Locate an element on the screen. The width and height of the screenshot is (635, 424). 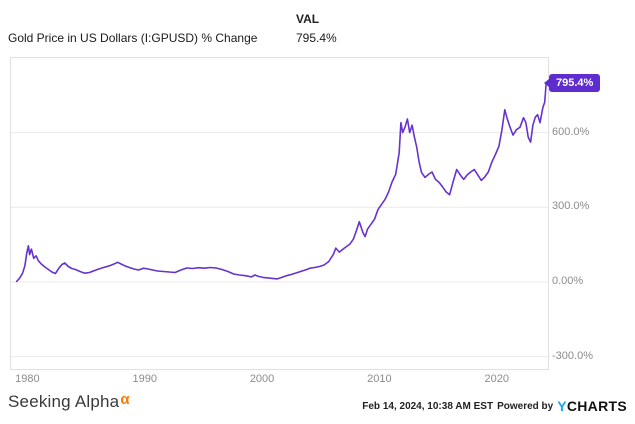
y-tick-label: -300.0% is located at coordinates (572, 355).